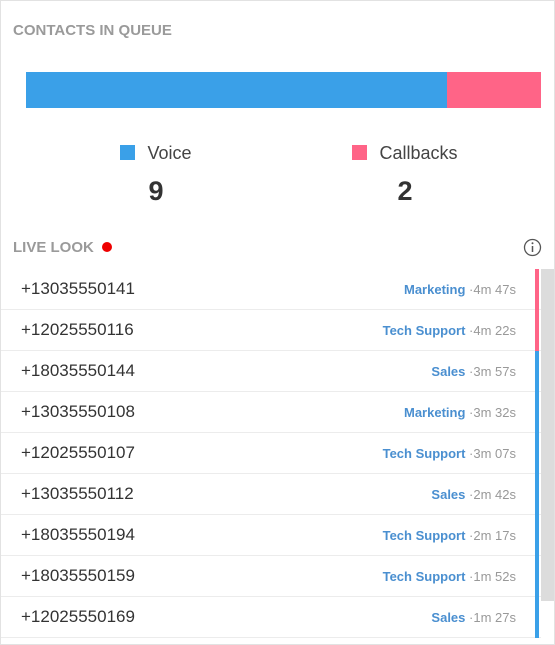 The image size is (555, 645). I want to click on phone-number: +18035550159, so click(78, 575).